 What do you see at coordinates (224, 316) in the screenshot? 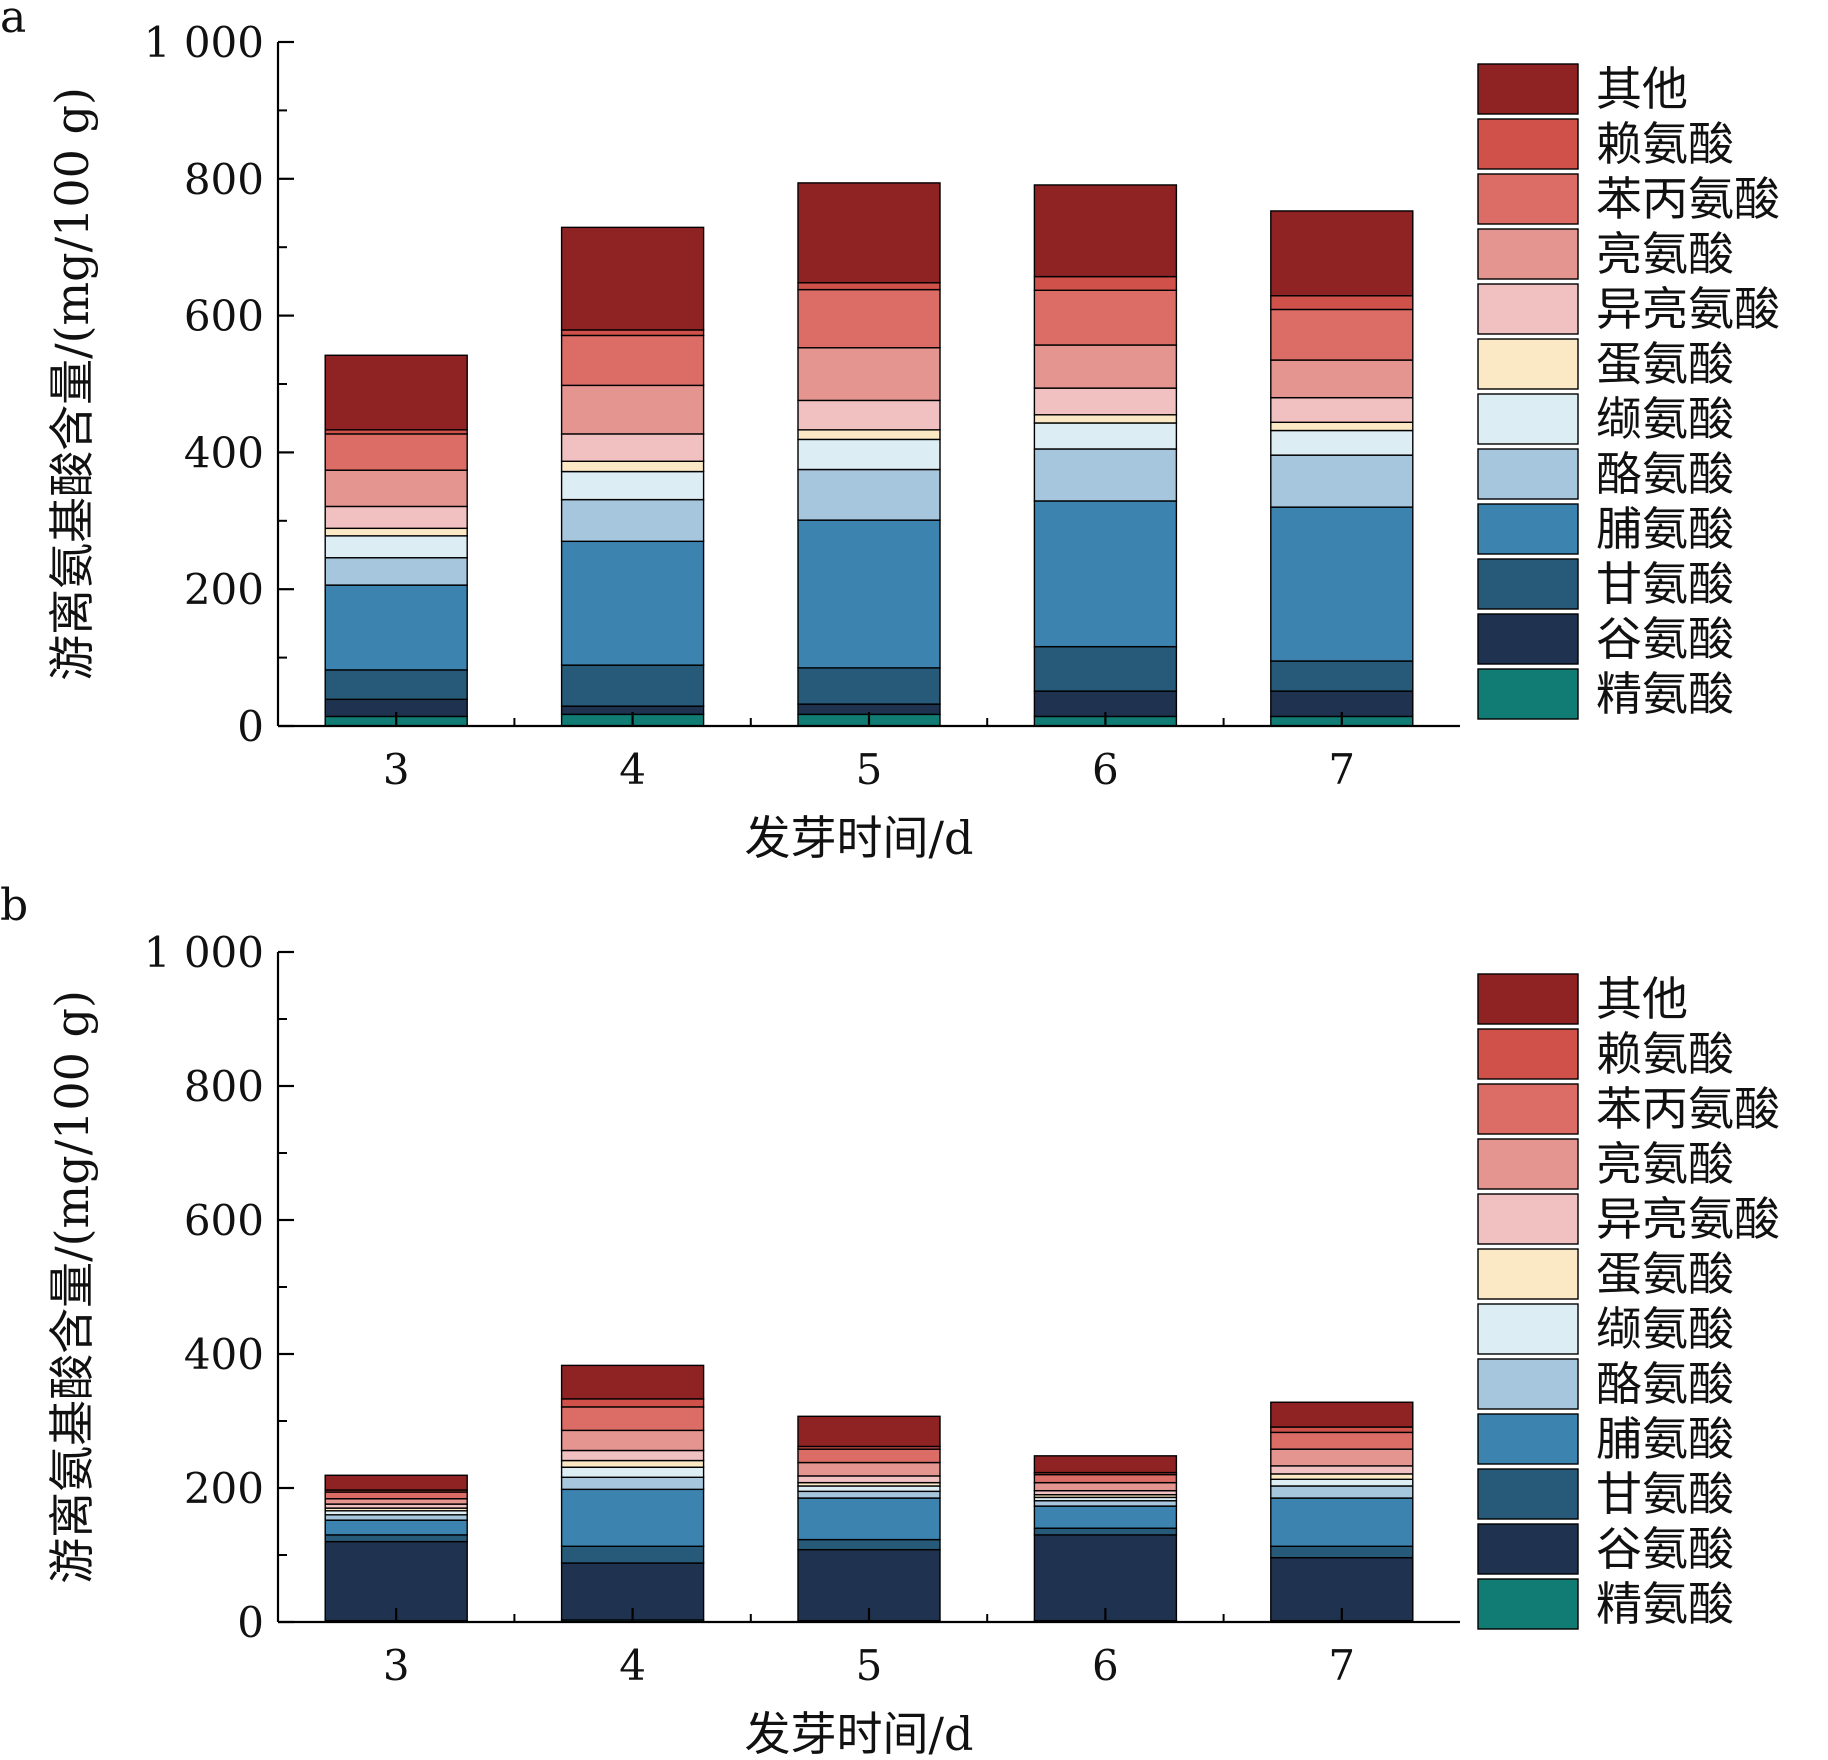
I see `y-tick-label: 600` at bounding box center [224, 316].